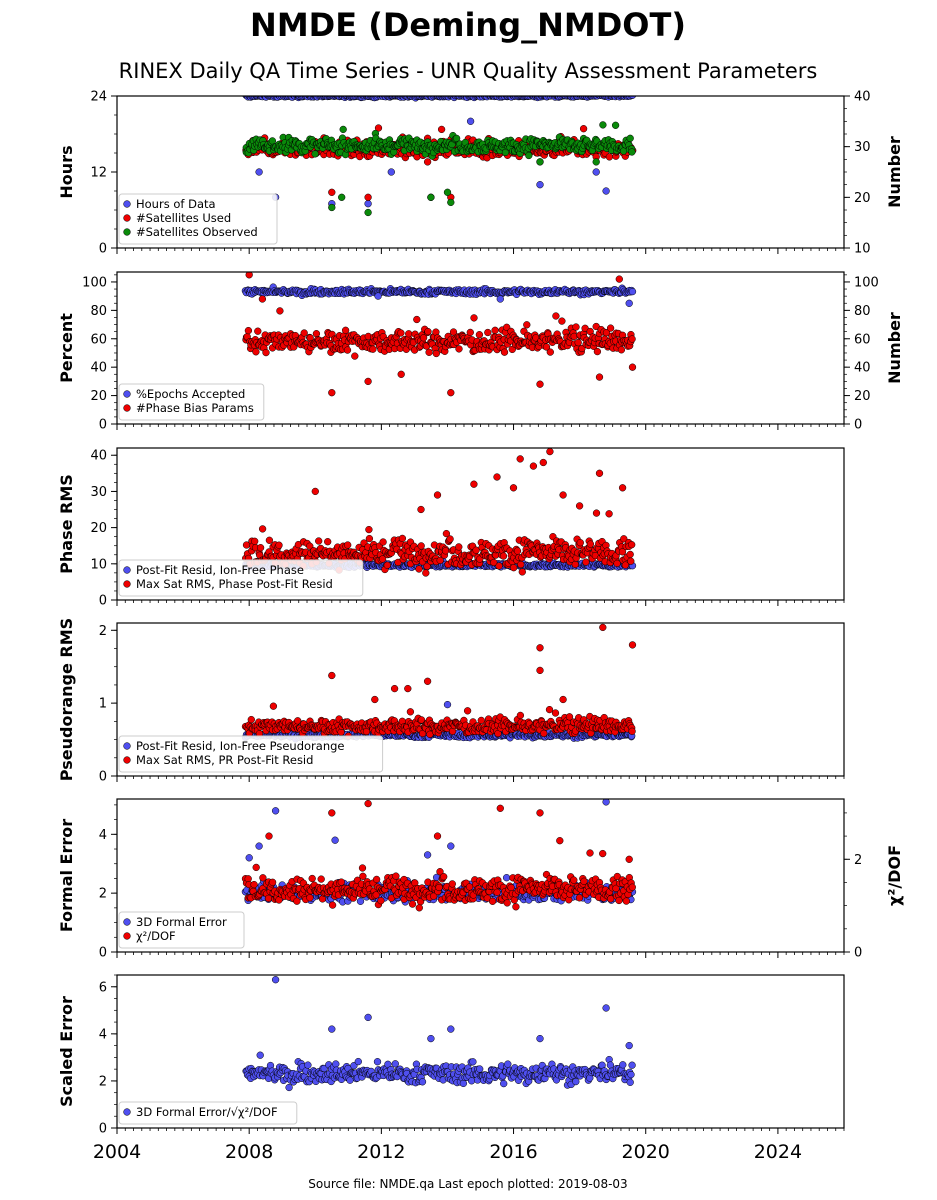 The width and height of the screenshot is (937, 1200). I want to click on y2-axis-label: Number, so click(894, 172).